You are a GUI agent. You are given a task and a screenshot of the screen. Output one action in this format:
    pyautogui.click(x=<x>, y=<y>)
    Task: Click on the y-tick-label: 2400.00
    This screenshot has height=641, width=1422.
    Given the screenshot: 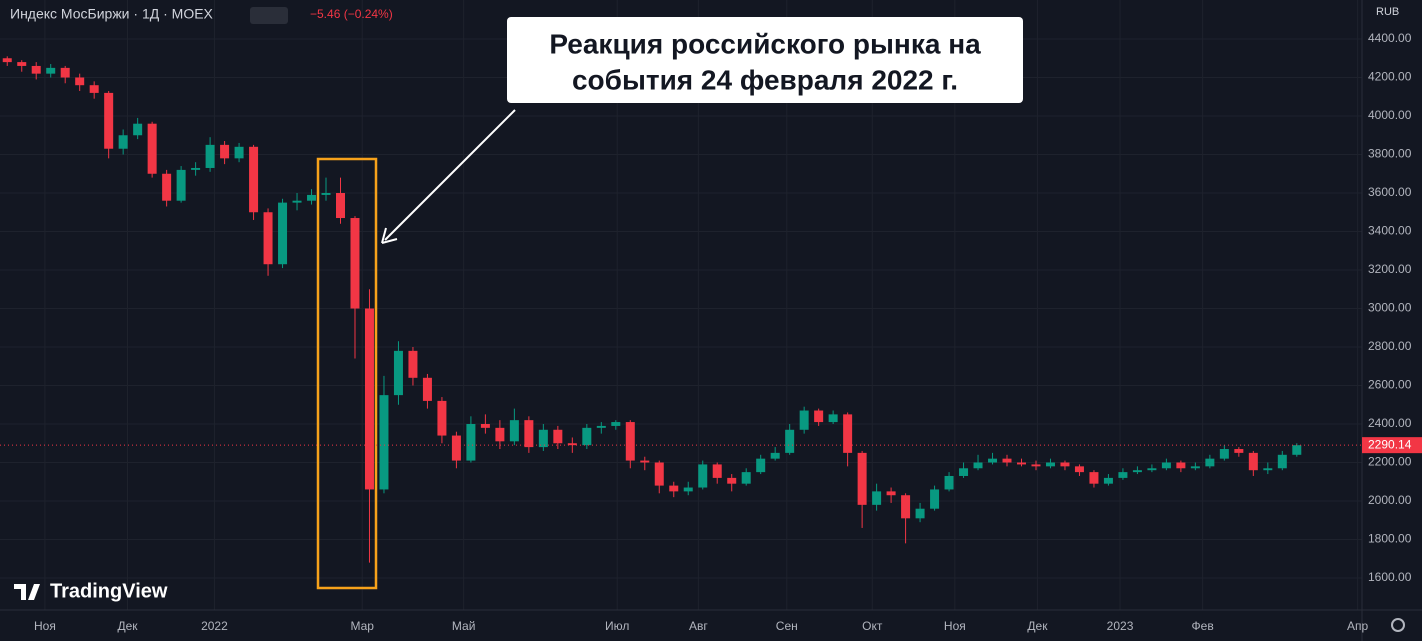 What is the action you would take?
    pyautogui.click(x=1390, y=423)
    